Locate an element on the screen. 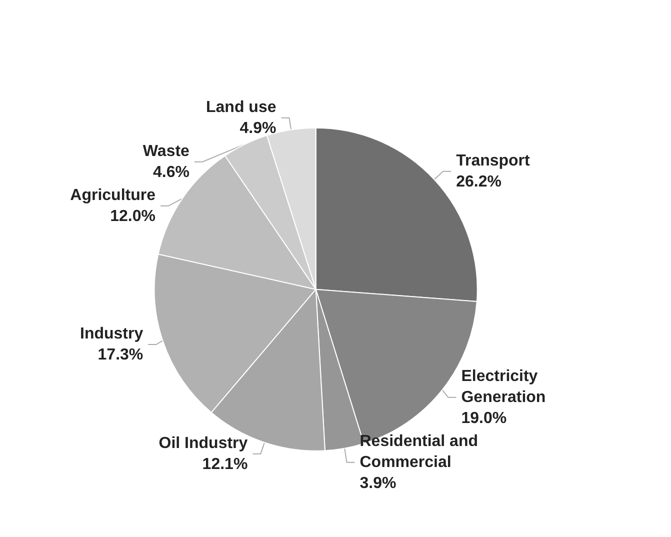  data-label: 17.3% is located at coordinates (121, 355).